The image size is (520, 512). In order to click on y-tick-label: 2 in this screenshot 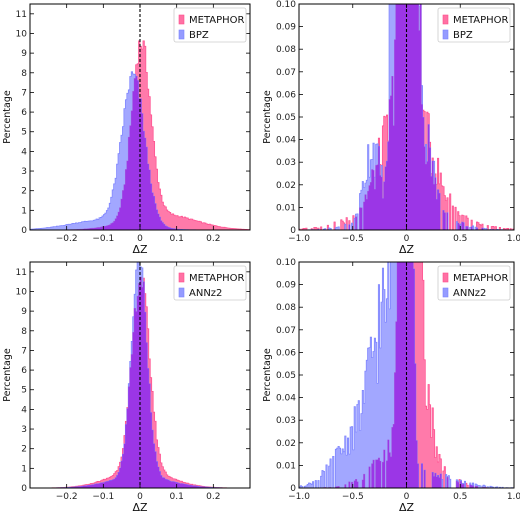, I will do `click(24, 450)`.